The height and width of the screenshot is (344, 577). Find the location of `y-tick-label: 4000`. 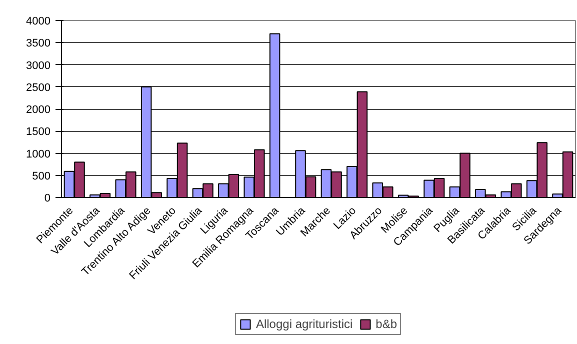

y-tick-label: 4000 is located at coordinates (38, 22).